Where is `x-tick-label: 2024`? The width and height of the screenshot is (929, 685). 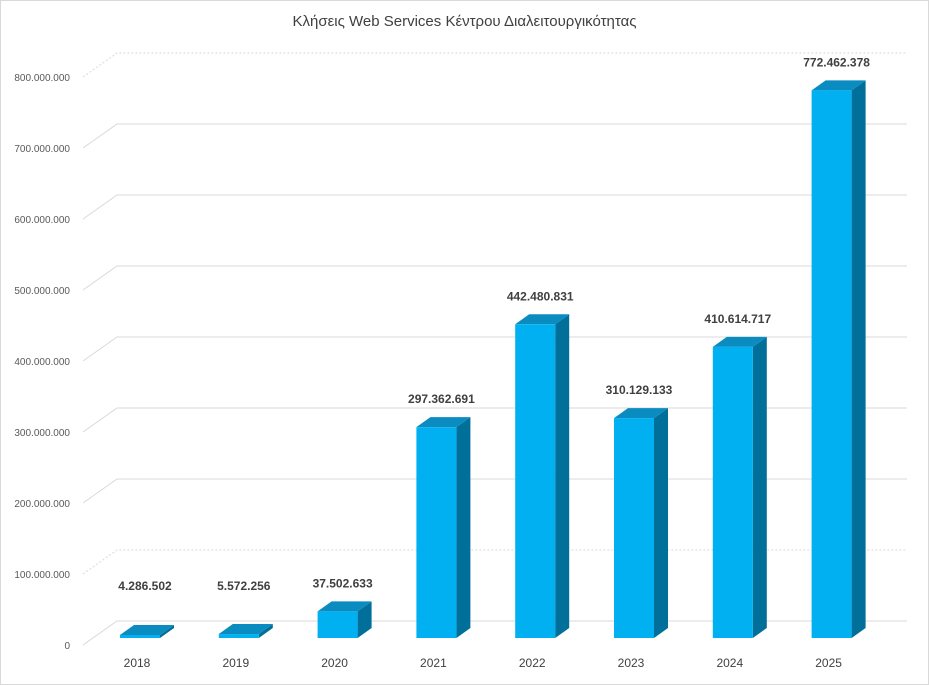
x-tick-label: 2024 is located at coordinates (729, 663).